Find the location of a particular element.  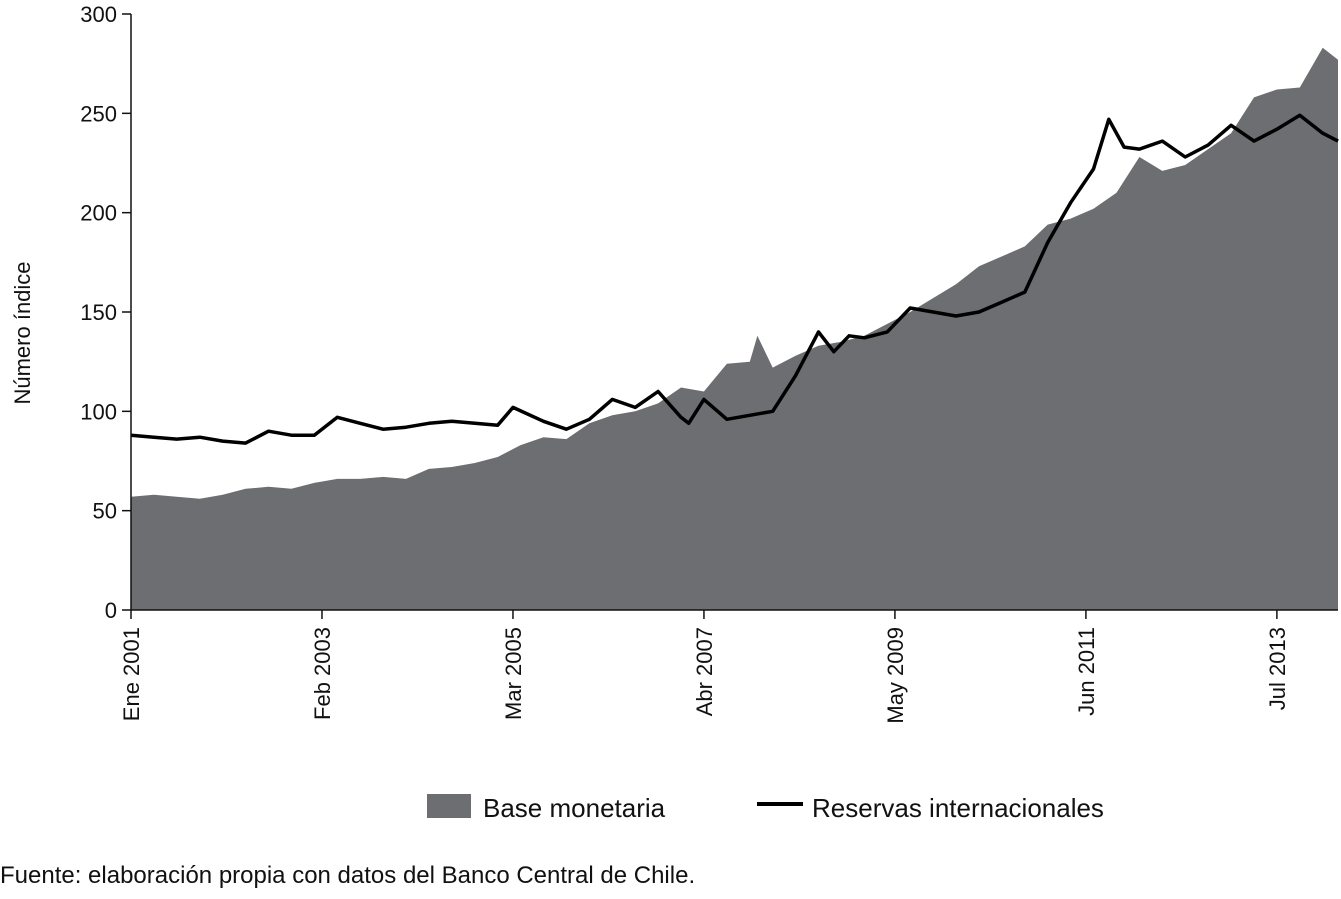

x-tick-label: Abr 2007 is located at coordinates (704, 671).